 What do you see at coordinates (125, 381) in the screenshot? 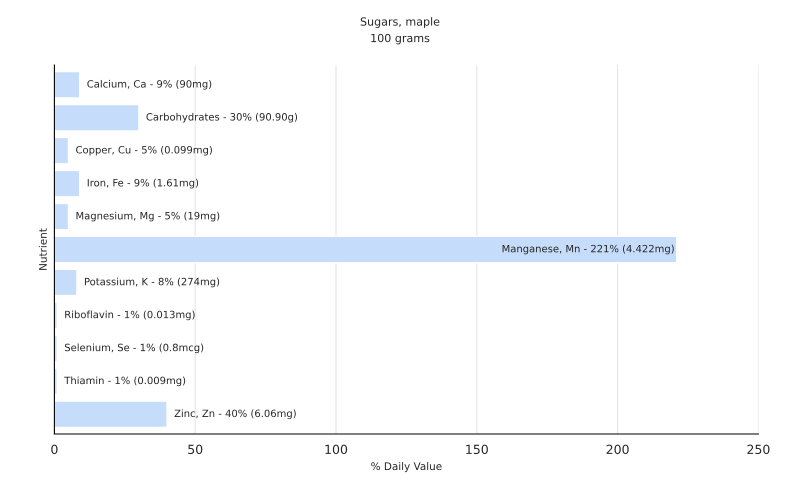
I see `y-tick-label: Thiamin - 1% (0.009mg)` at bounding box center [125, 381].